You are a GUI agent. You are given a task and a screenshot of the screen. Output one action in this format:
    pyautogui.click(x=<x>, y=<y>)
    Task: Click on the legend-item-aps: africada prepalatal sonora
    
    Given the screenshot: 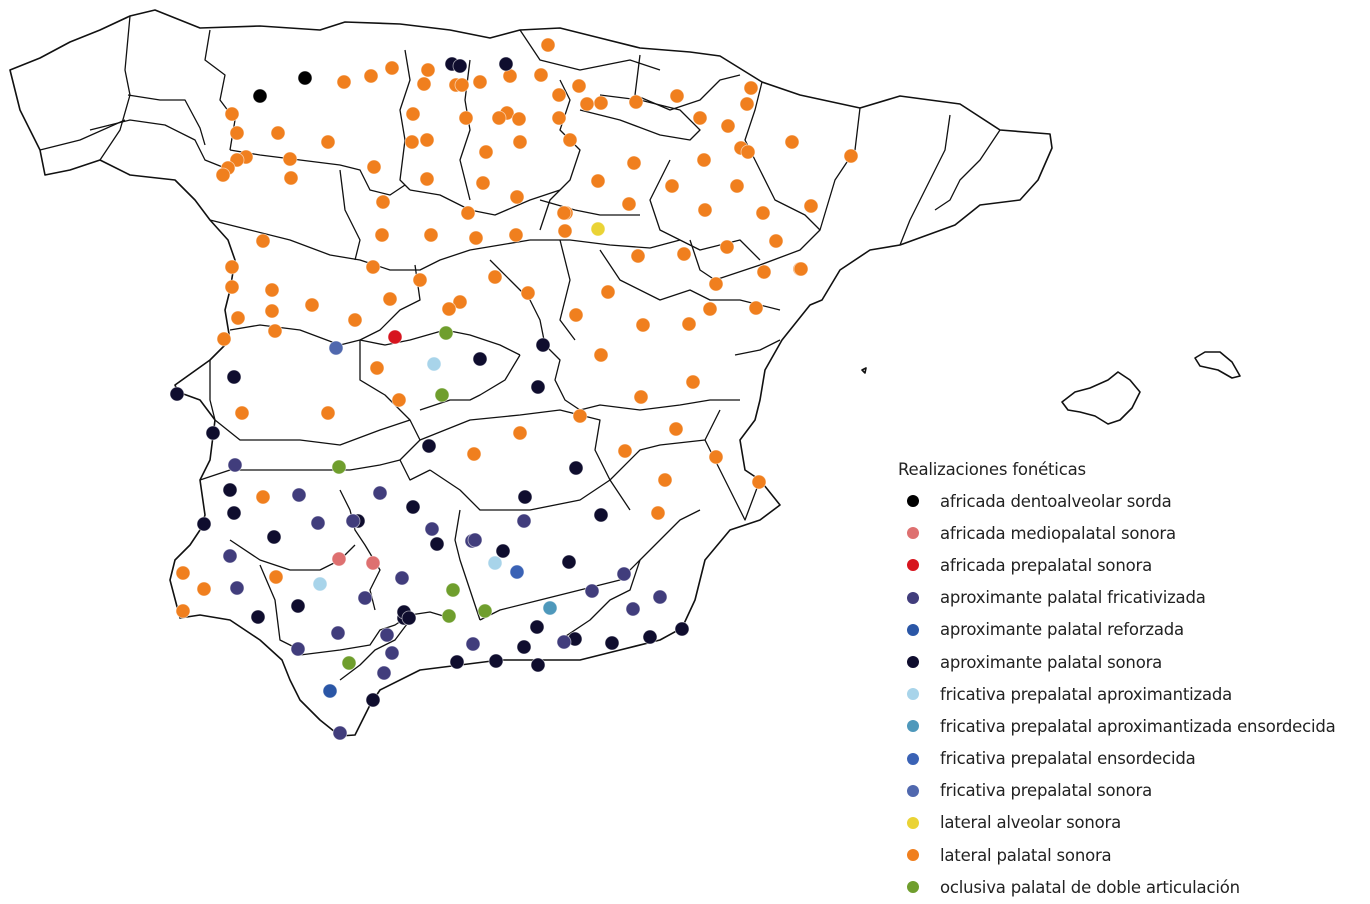 What is the action you would take?
    pyautogui.click(x=1117, y=565)
    